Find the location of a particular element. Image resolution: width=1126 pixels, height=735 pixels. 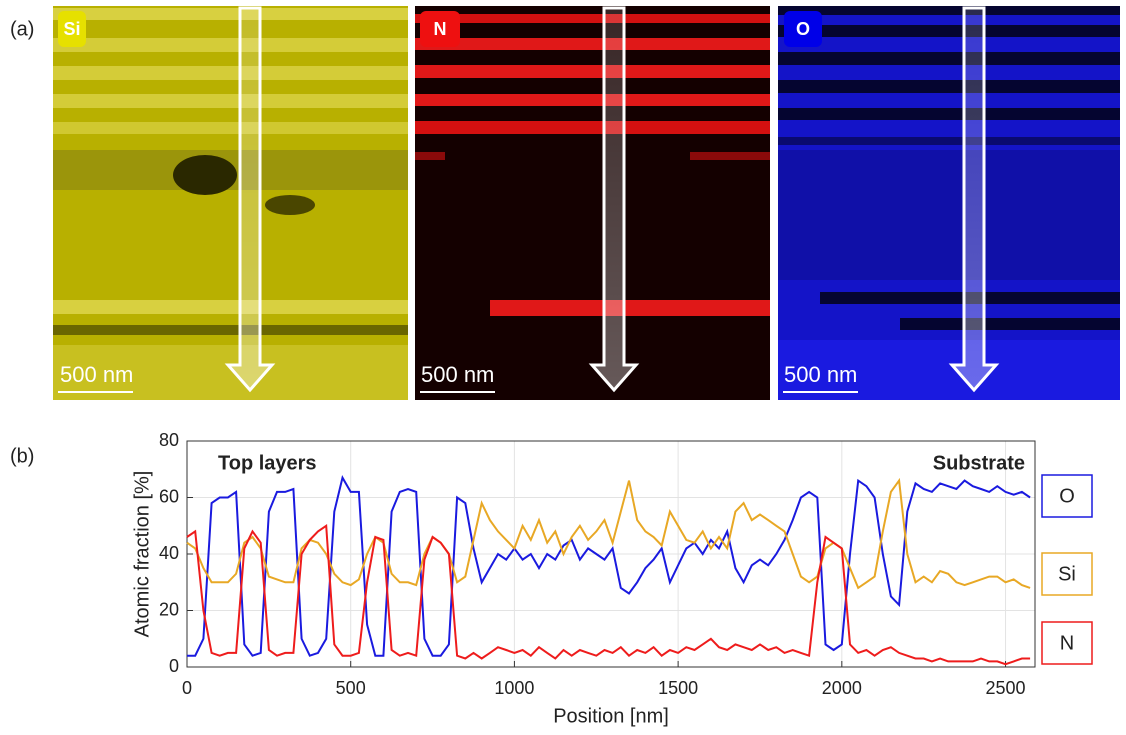

x-tick-label: 2500 is located at coordinates (1006, 688).